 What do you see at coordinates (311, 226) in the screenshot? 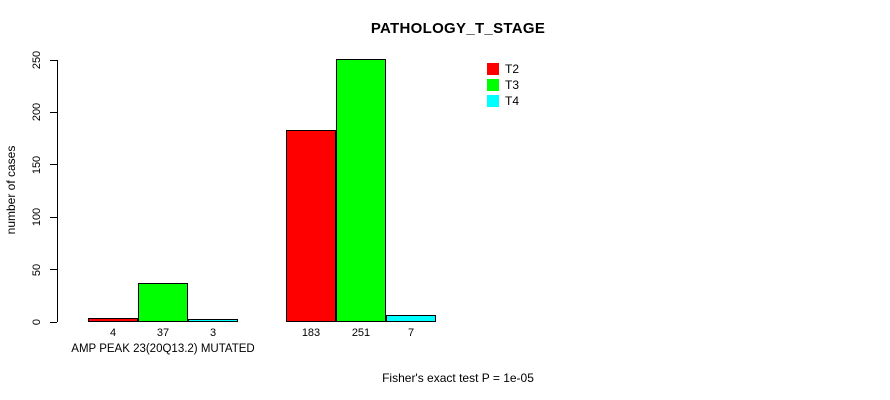
I see `bar-T2-group2` at bounding box center [311, 226].